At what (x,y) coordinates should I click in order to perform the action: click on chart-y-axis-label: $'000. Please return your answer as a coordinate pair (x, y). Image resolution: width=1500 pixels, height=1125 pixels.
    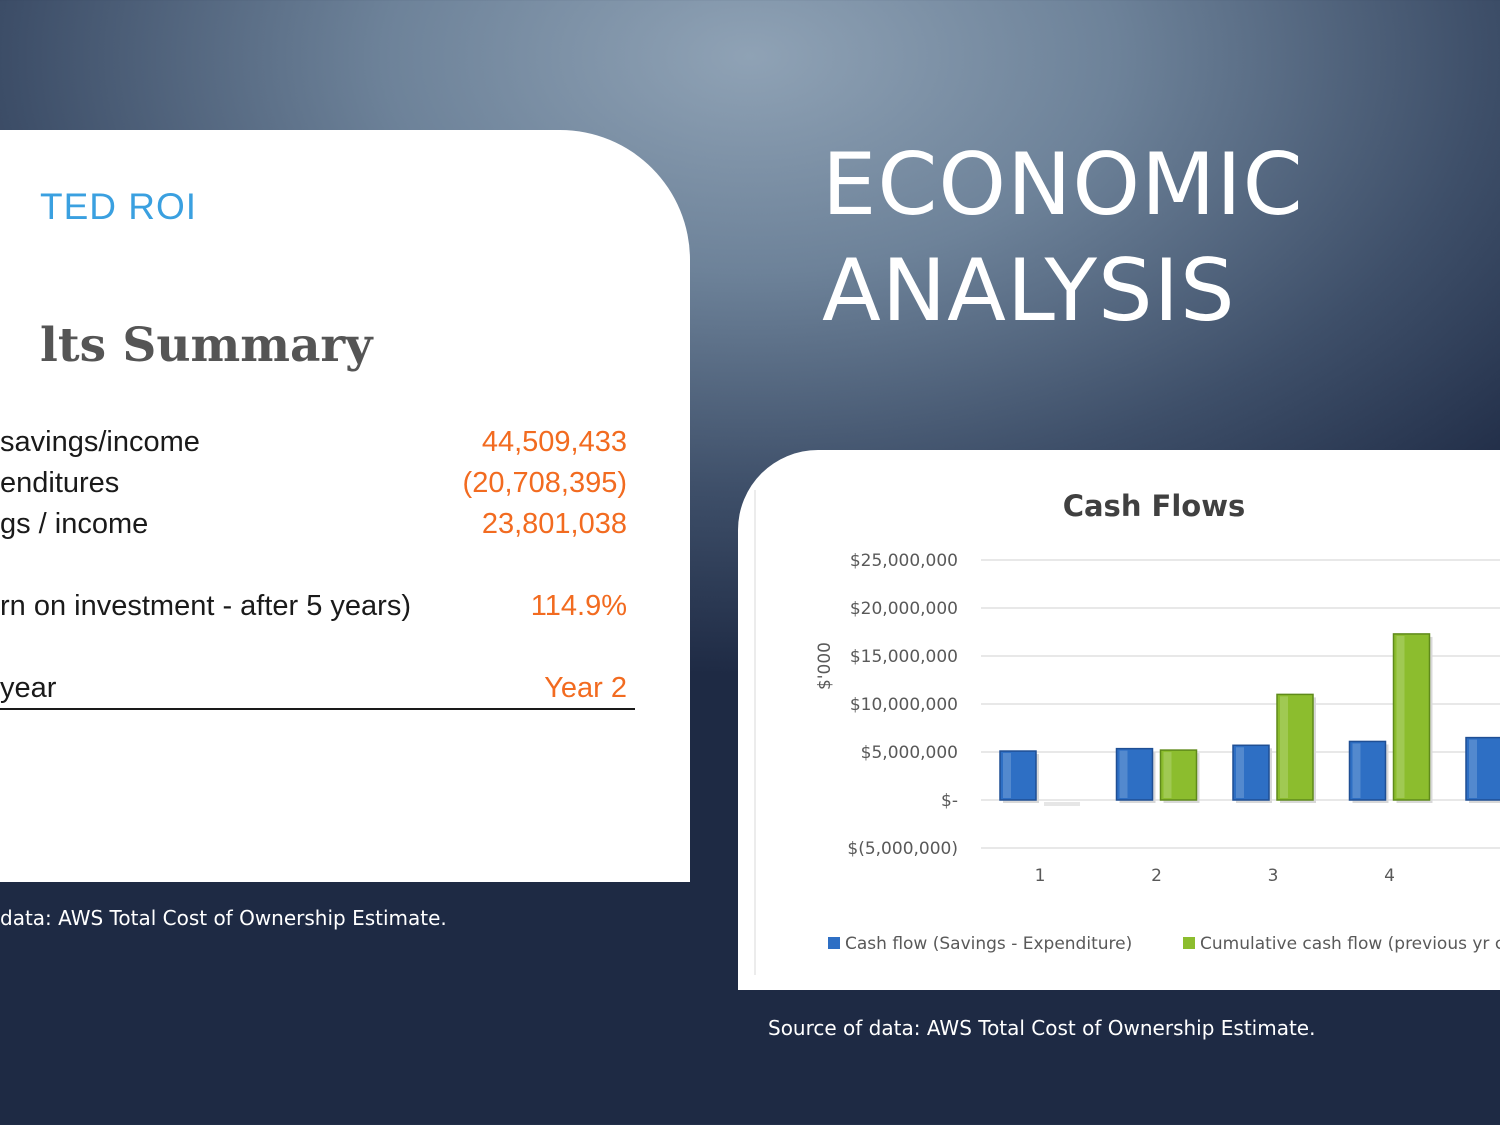
    Looking at the image, I should click on (825, 666).